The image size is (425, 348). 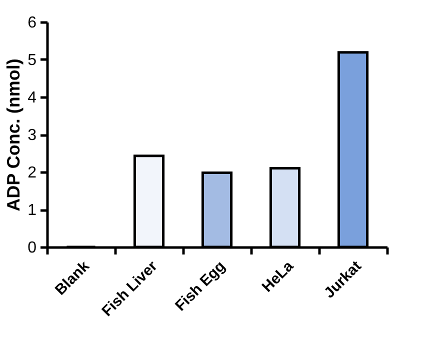 What do you see at coordinates (32, 173) in the screenshot?
I see `y-tick-label: 2` at bounding box center [32, 173].